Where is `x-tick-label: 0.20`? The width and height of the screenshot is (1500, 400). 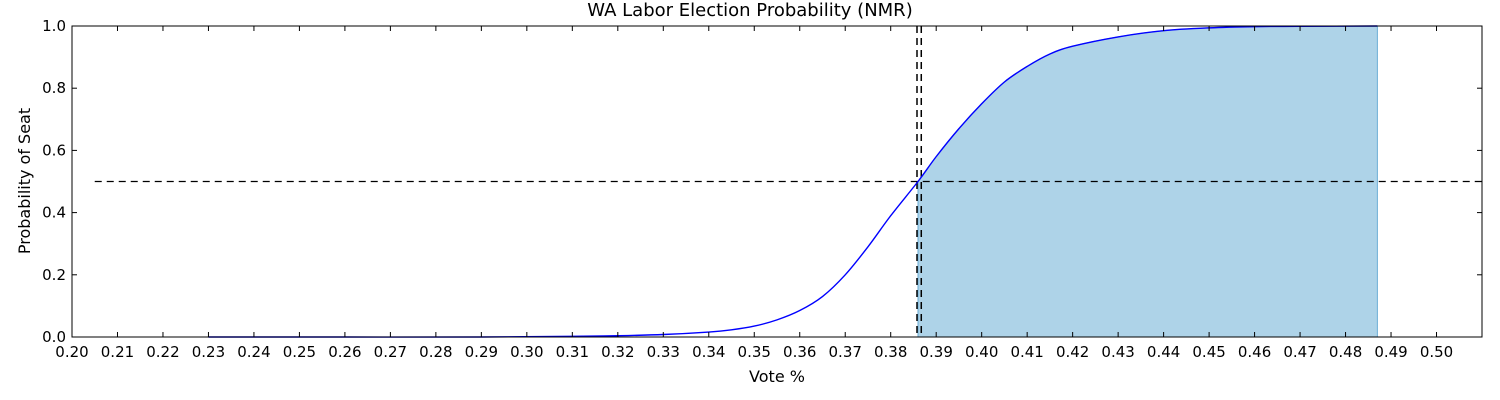 x-tick-label: 0.20 is located at coordinates (71, 352).